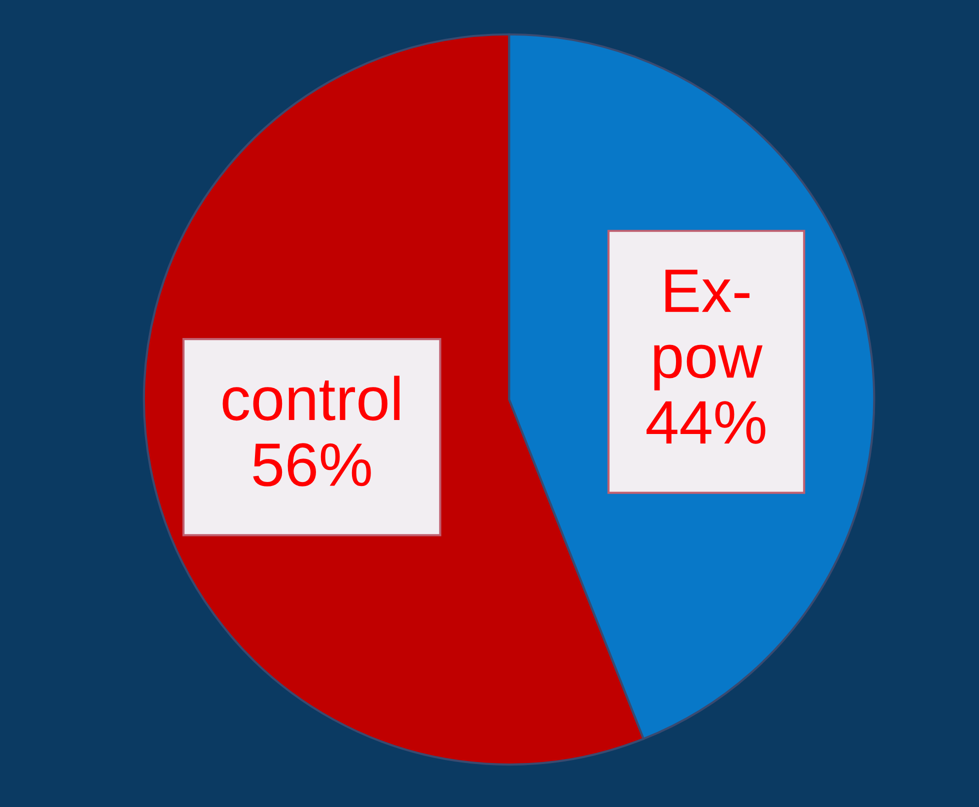 This screenshot has width=979, height=807. I want to click on data-label: 56%, so click(312, 464).